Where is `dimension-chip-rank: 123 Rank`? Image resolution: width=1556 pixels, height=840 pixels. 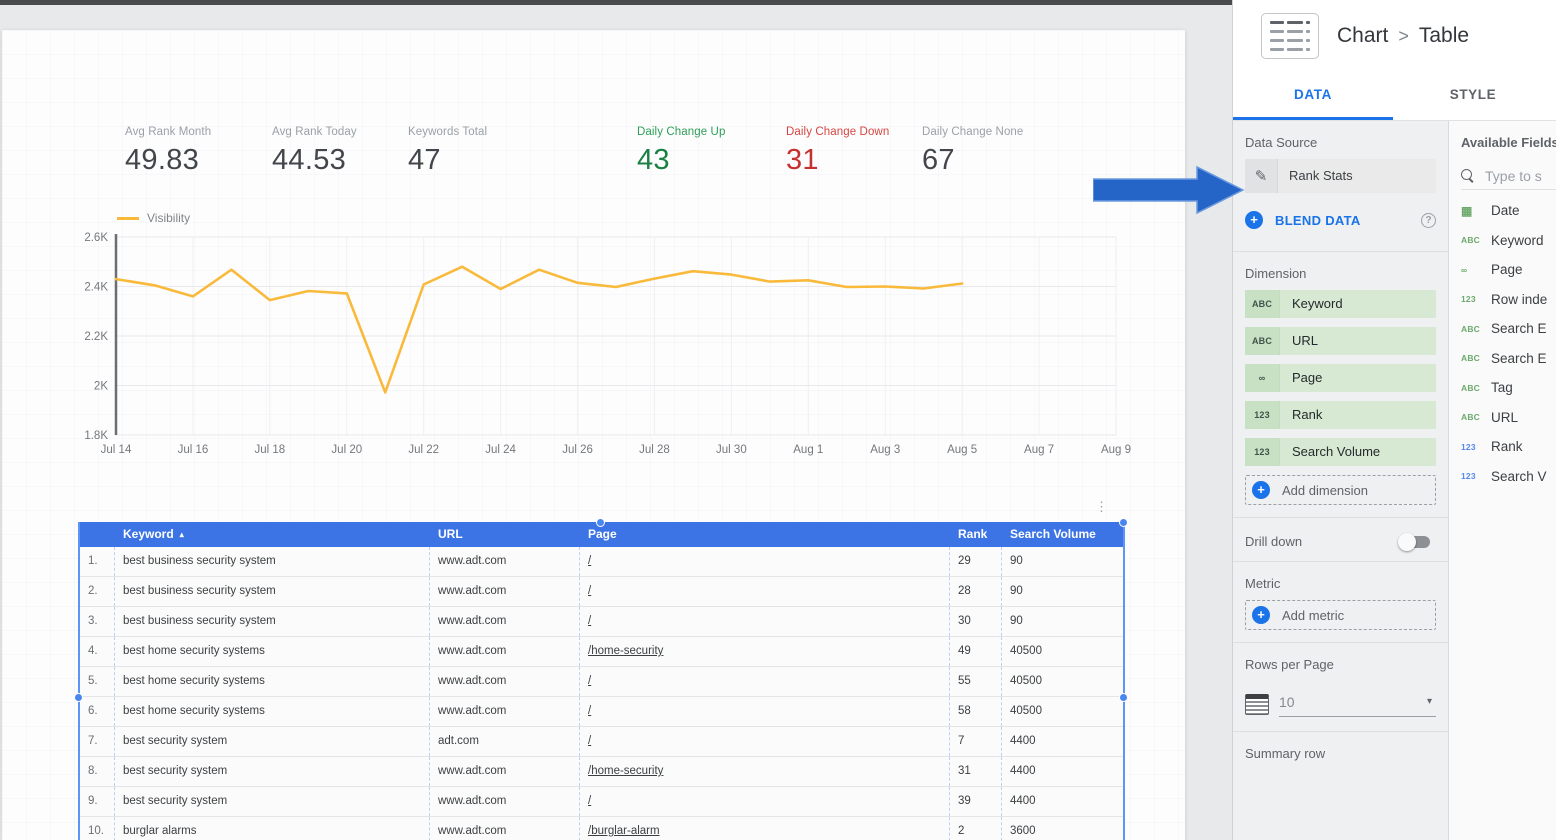 dimension-chip-rank: 123 Rank is located at coordinates (1340, 415).